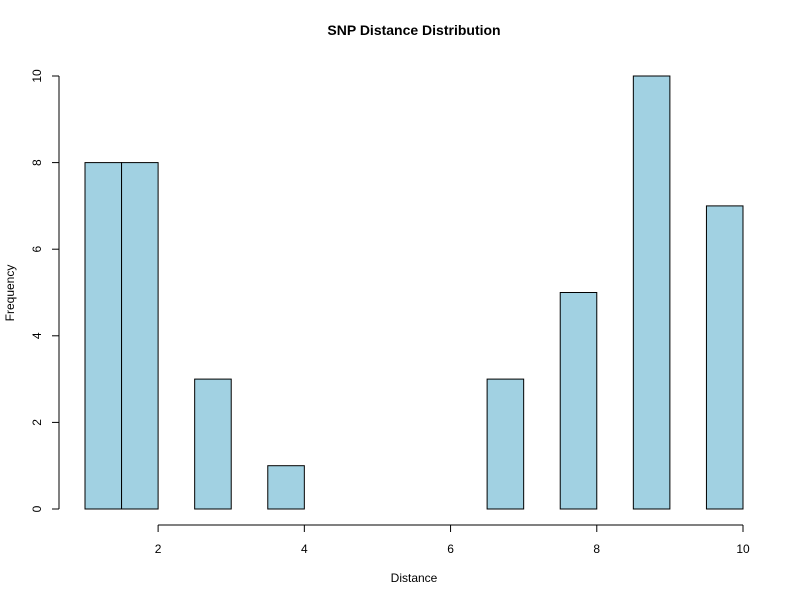 The height and width of the screenshot is (600, 800). Describe the element at coordinates (37, 508) in the screenshot. I see `y-tick-label-0: 0` at that location.